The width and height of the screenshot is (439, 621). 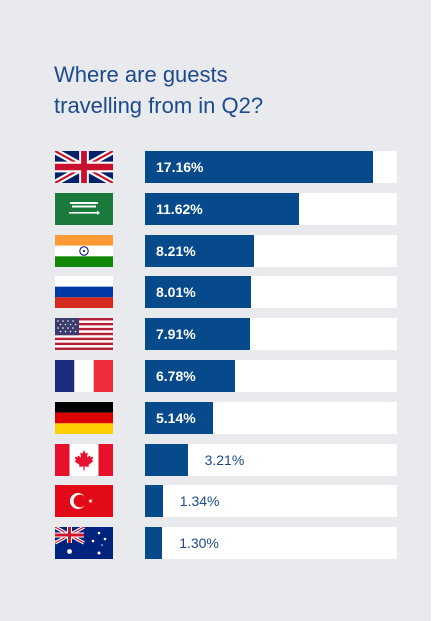 What do you see at coordinates (271, 250) in the screenshot?
I see `bar-track: 8.21%` at bounding box center [271, 250].